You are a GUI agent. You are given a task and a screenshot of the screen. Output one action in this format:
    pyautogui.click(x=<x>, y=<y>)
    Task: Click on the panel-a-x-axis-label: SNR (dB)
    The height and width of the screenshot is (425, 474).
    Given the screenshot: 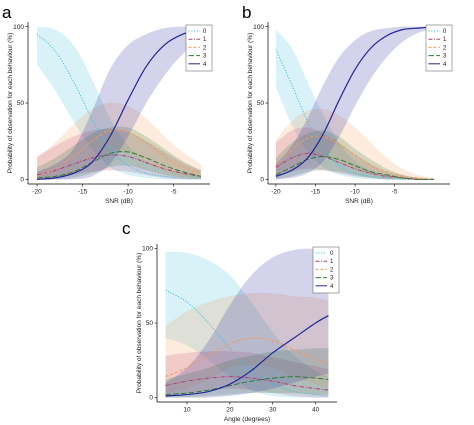 What is the action you would take?
    pyautogui.click(x=119, y=201)
    